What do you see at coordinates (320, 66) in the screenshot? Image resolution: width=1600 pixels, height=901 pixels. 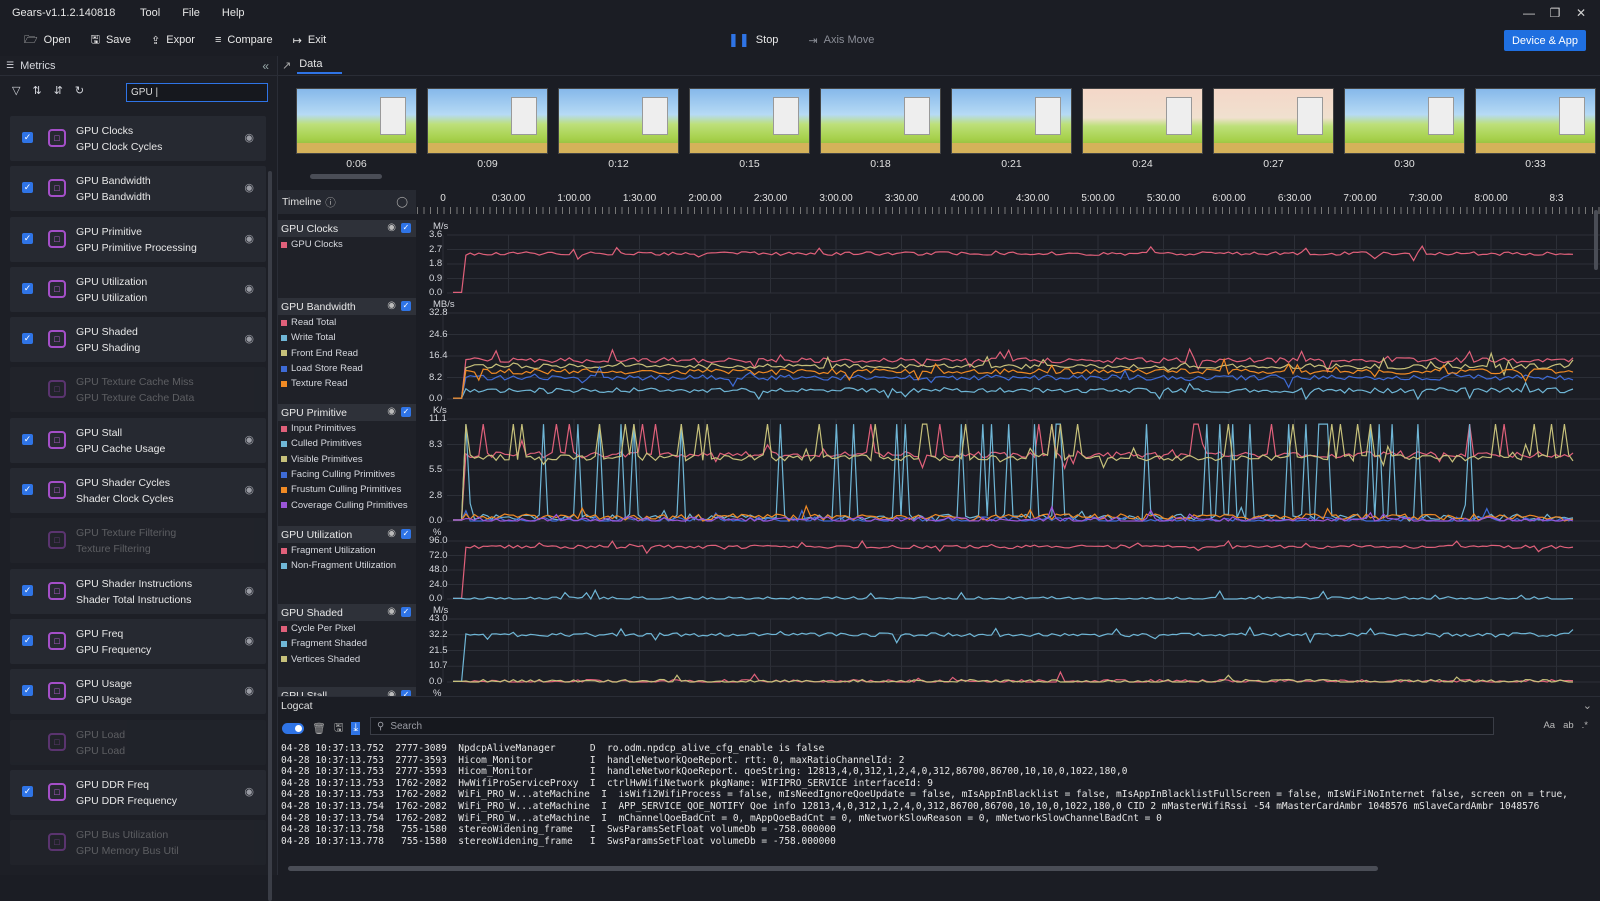 I see `tab-data: Data` at bounding box center [320, 66].